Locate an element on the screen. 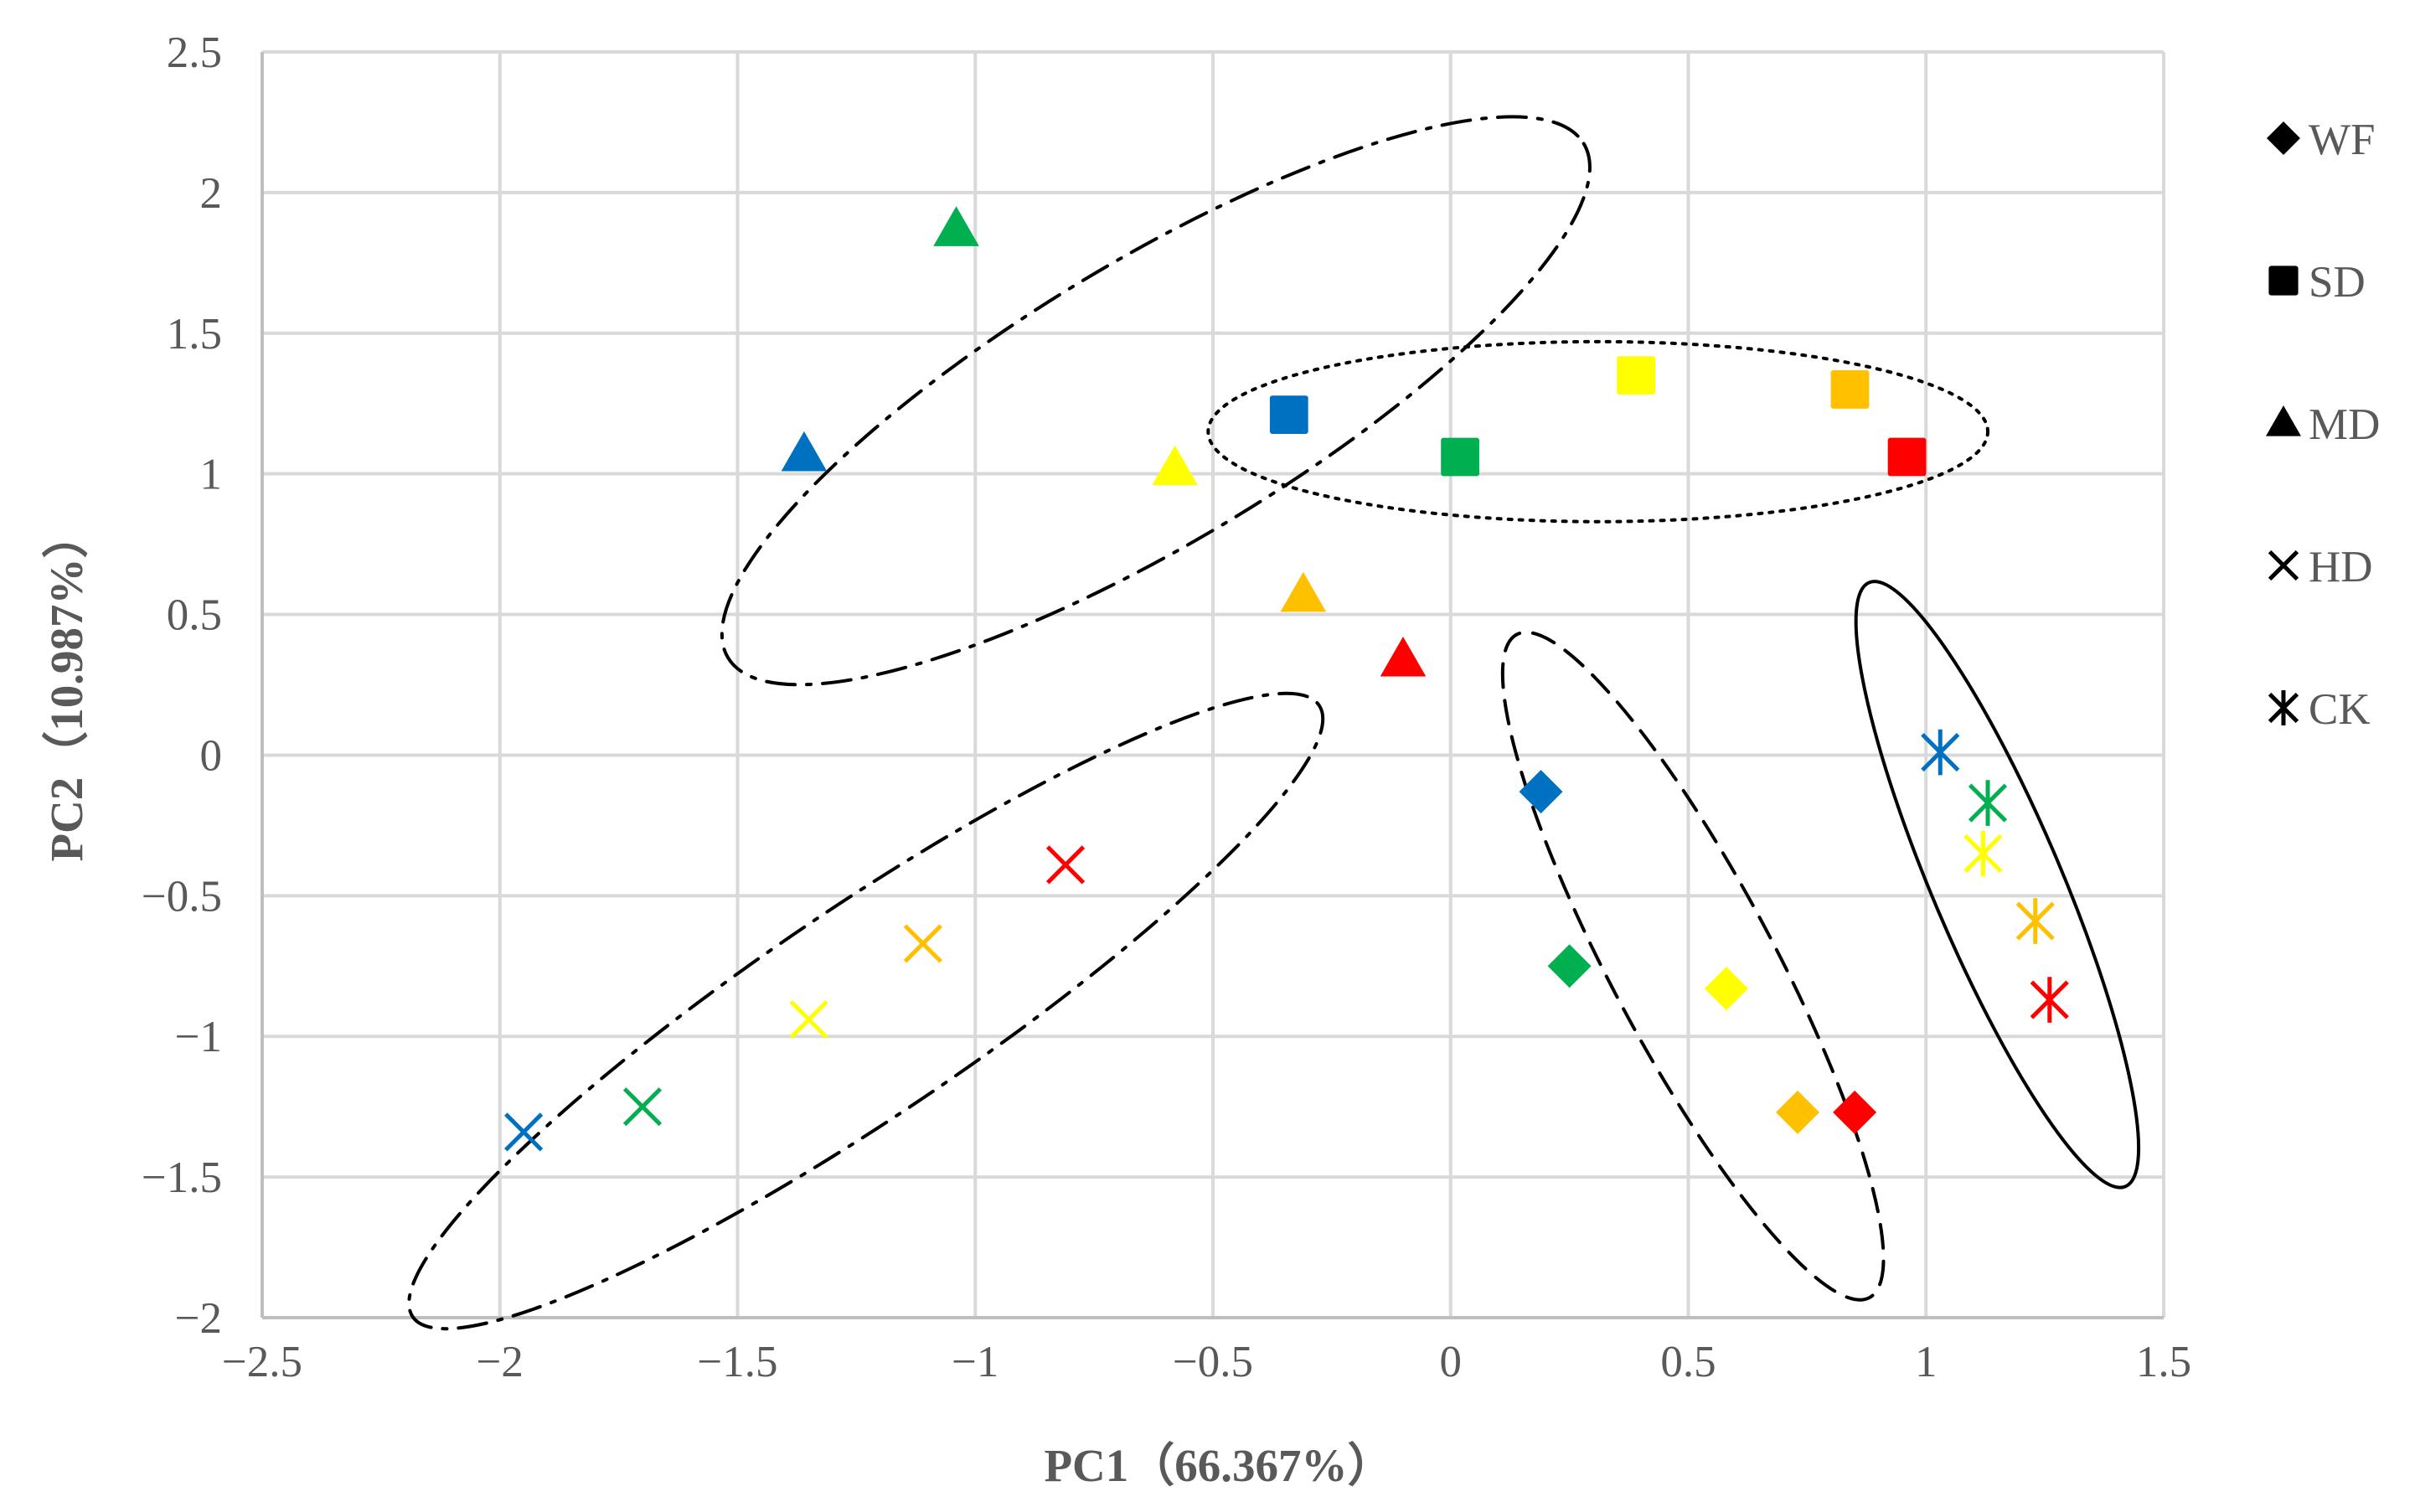  cluster-ellipse-wf is located at coordinates (1693, 966).